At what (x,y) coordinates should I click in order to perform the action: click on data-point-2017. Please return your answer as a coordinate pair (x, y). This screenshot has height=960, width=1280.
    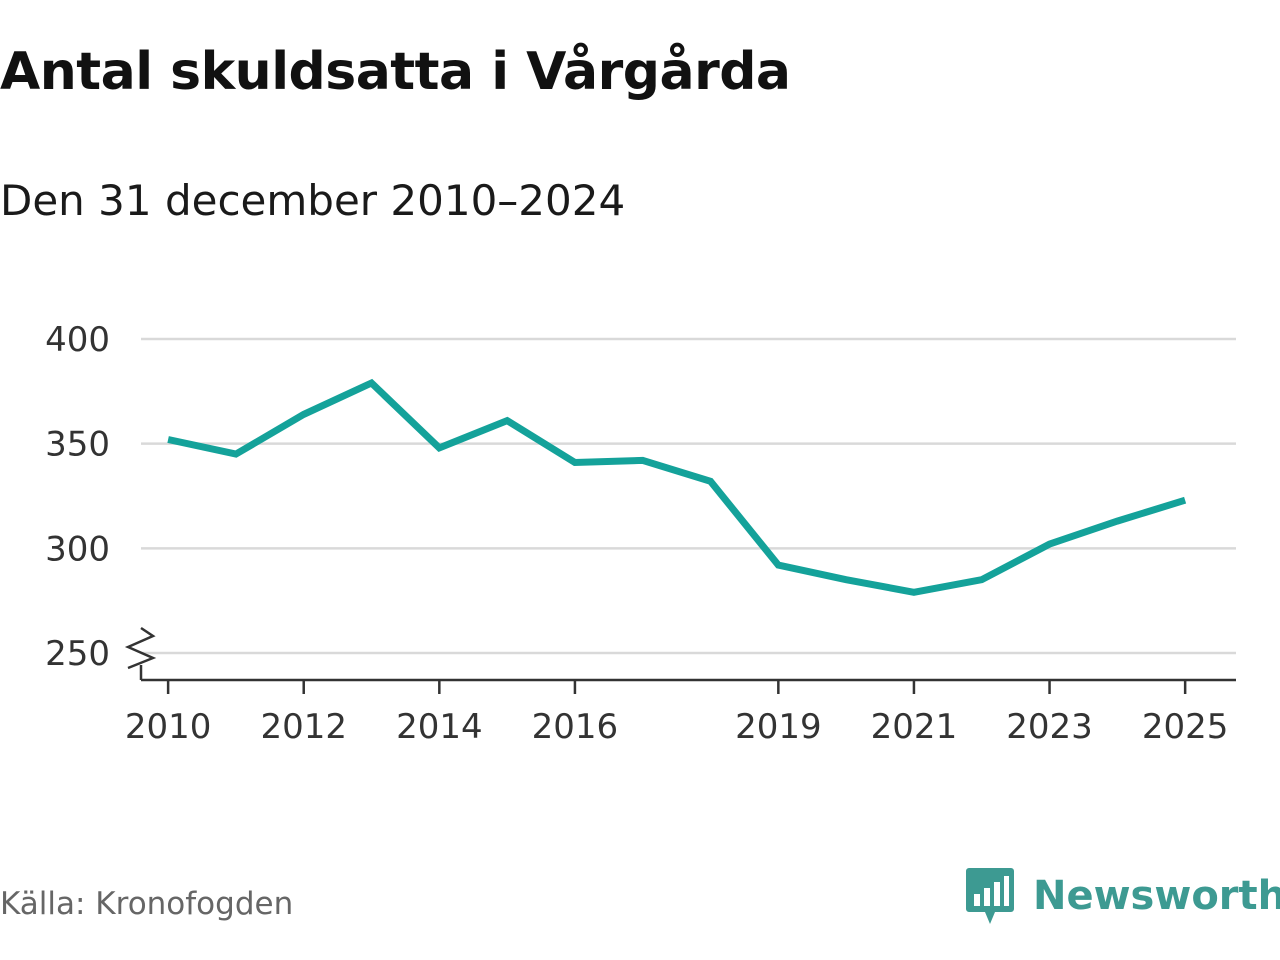
    Looking at the image, I should click on (642, 460).